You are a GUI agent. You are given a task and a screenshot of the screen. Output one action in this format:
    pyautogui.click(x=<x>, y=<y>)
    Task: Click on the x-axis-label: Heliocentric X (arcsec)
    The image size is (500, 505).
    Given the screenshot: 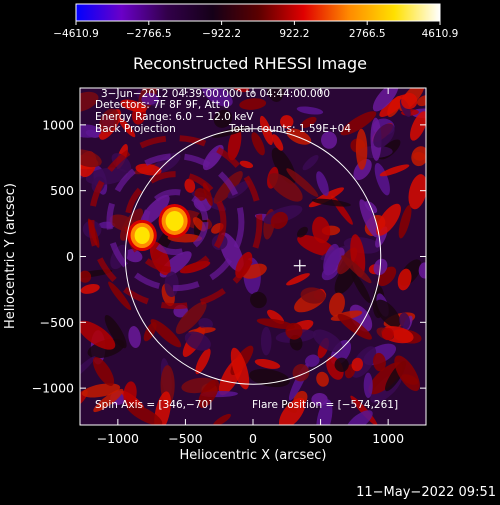 What is the action you would take?
    pyautogui.click(x=253, y=455)
    